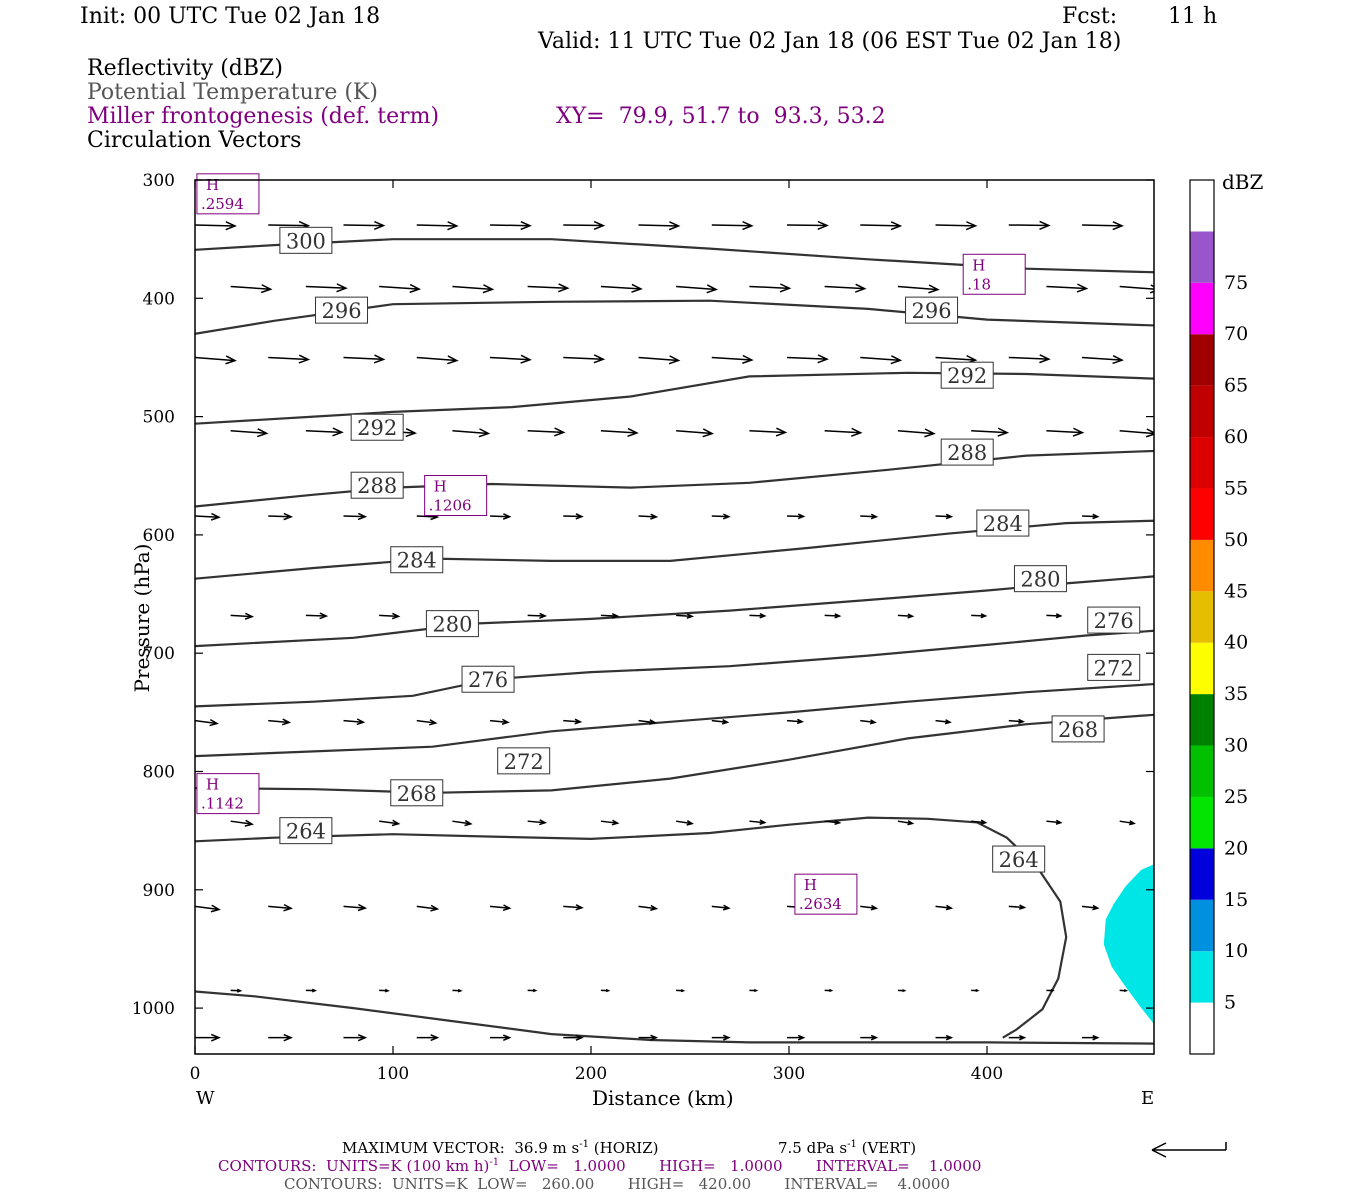 The width and height of the screenshot is (1350, 1200). Describe the element at coordinates (230, 16) in the screenshot. I see `init-time: Init: 00 UTC Tue 02 Jan 18` at that location.